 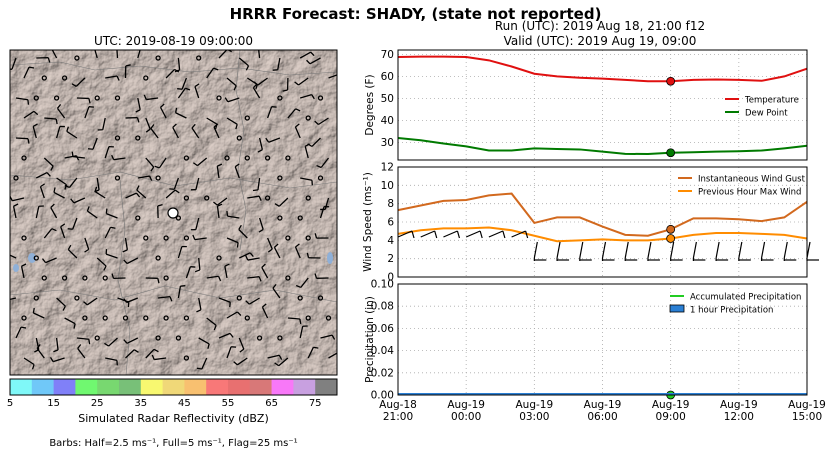 I want to click on colorbar-label: Simulated Radar Reflectivity (dBZ), so click(x=173, y=418).